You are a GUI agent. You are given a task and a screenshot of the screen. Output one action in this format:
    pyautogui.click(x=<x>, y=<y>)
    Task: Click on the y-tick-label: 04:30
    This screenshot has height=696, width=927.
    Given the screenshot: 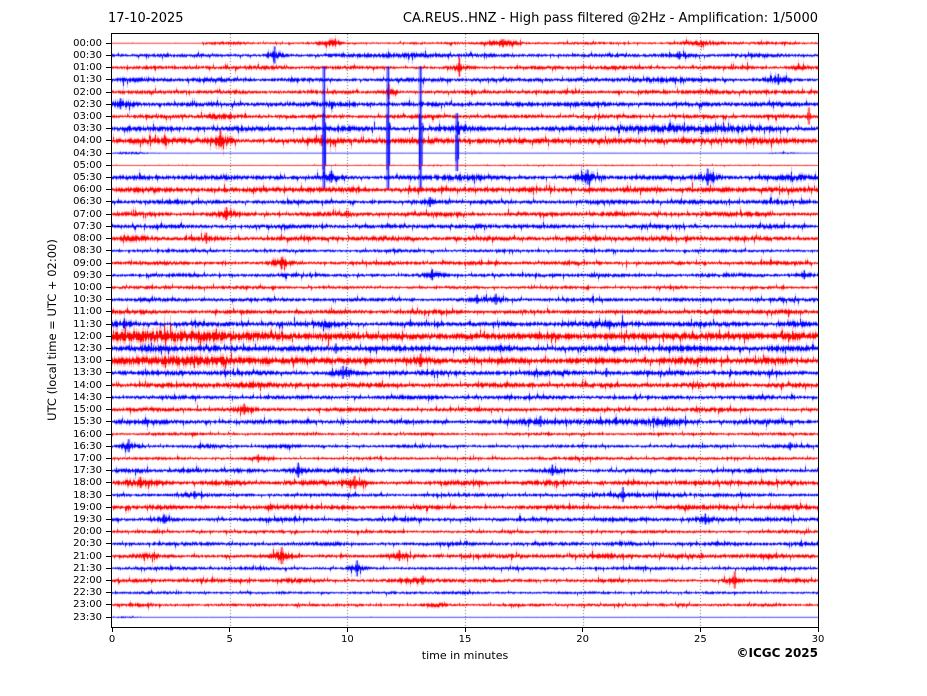 What is the action you would take?
    pyautogui.click(x=87, y=153)
    